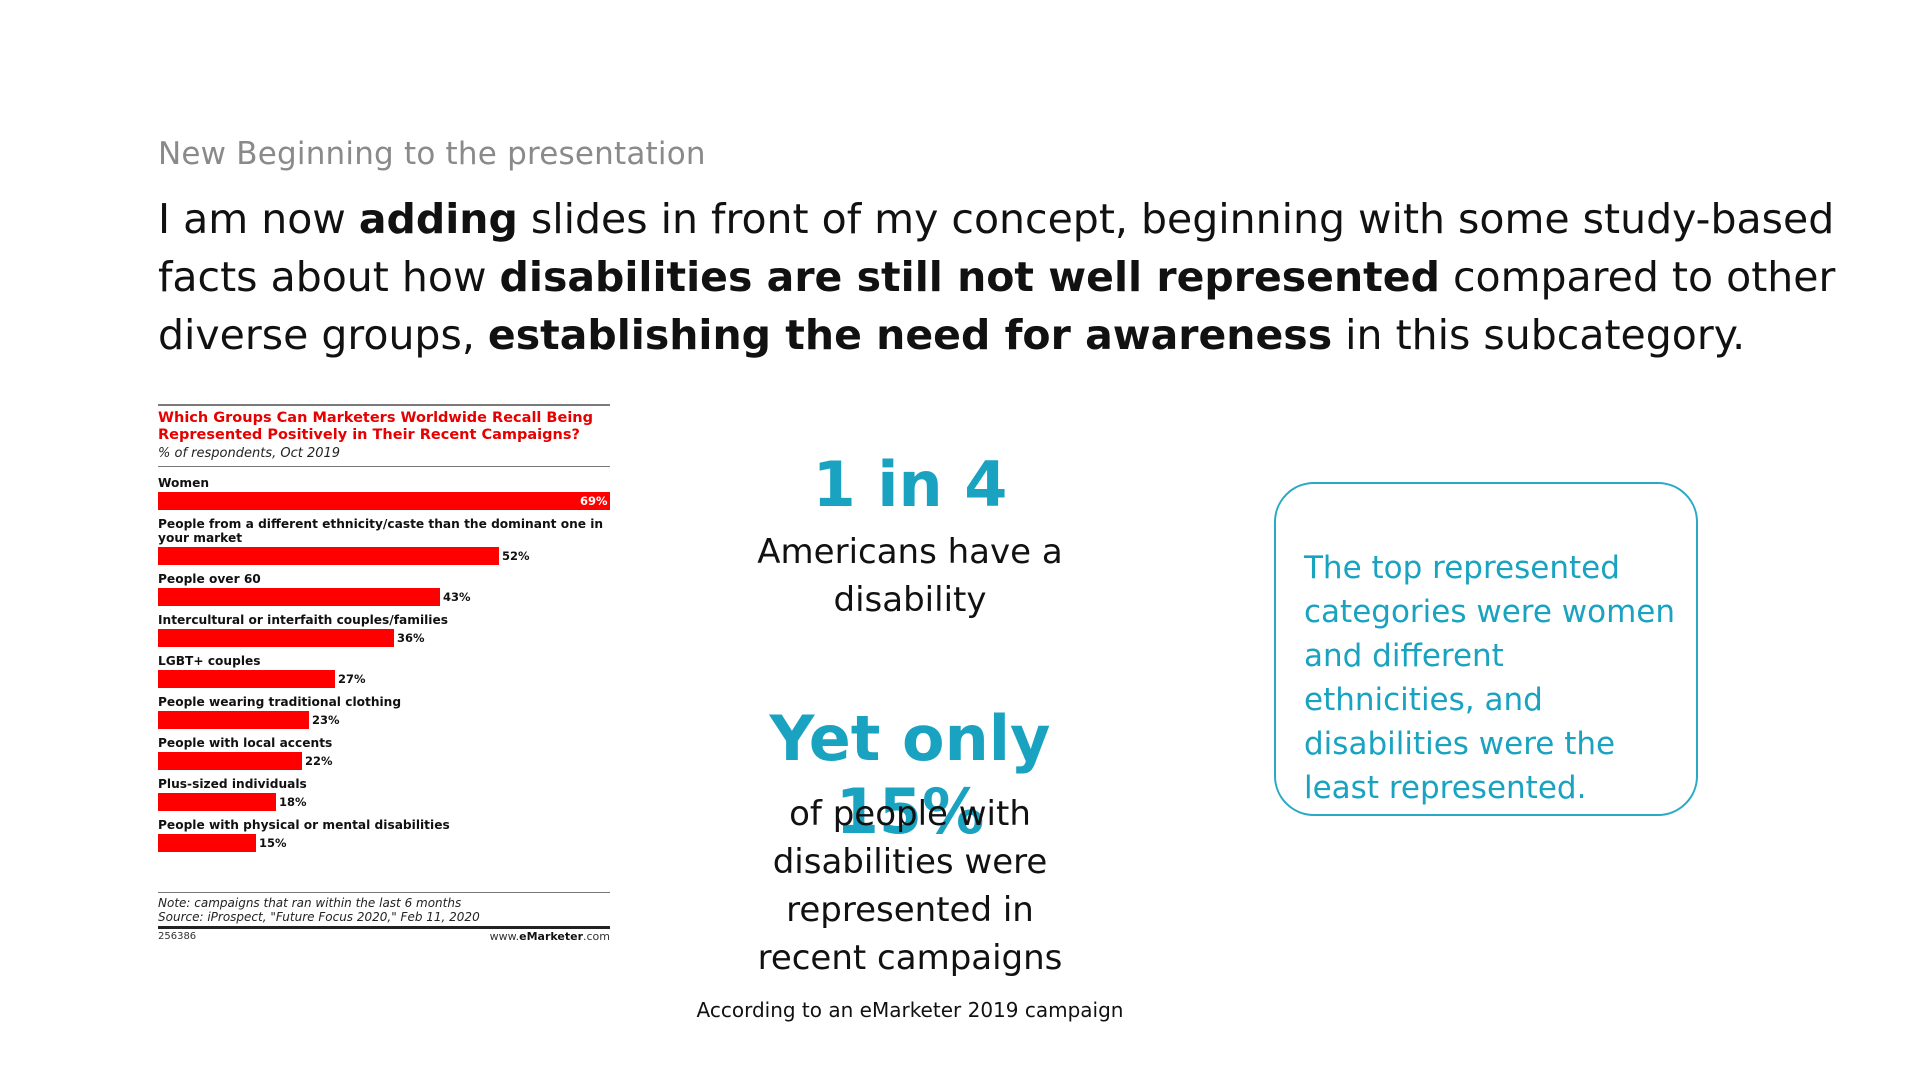 This screenshot has height=1080, width=1920. What do you see at coordinates (280, 702) in the screenshot?
I see `chart-category-label: People wearing traditional clothing` at bounding box center [280, 702].